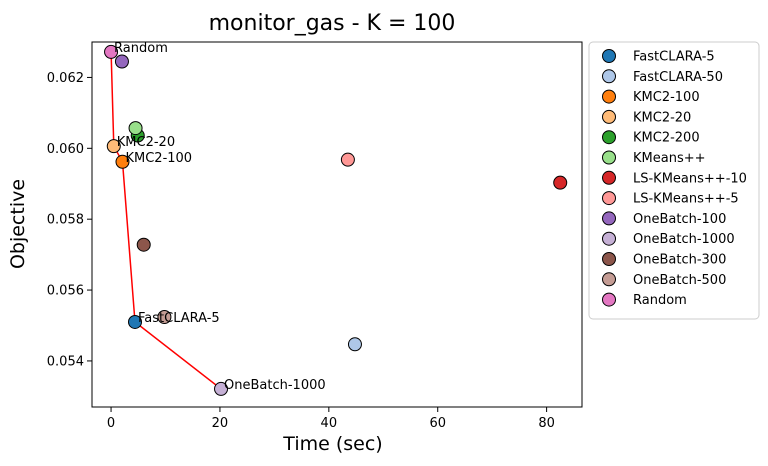 The image size is (768, 466). What do you see at coordinates (546, 423) in the screenshot?
I see `x-tick-label: 80` at bounding box center [546, 423].